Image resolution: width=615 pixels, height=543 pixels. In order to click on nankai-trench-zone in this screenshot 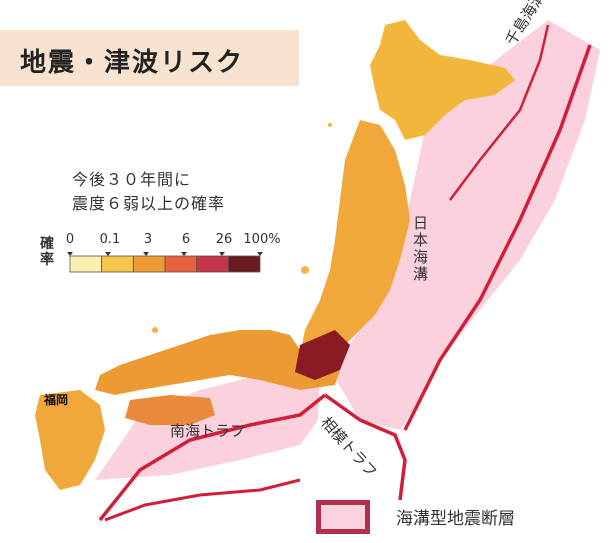, I will do `click(207, 425)`.